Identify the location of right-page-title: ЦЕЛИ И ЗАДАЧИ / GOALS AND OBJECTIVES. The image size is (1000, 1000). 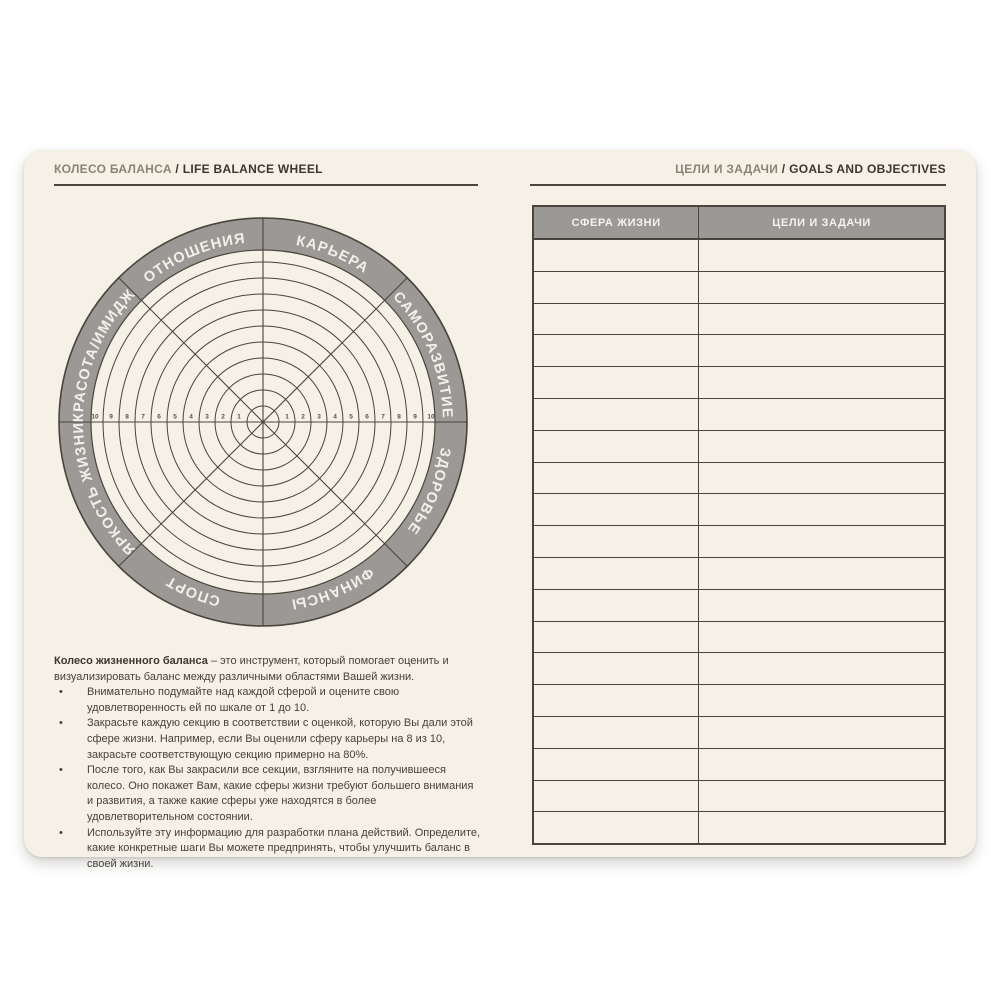
(738, 169).